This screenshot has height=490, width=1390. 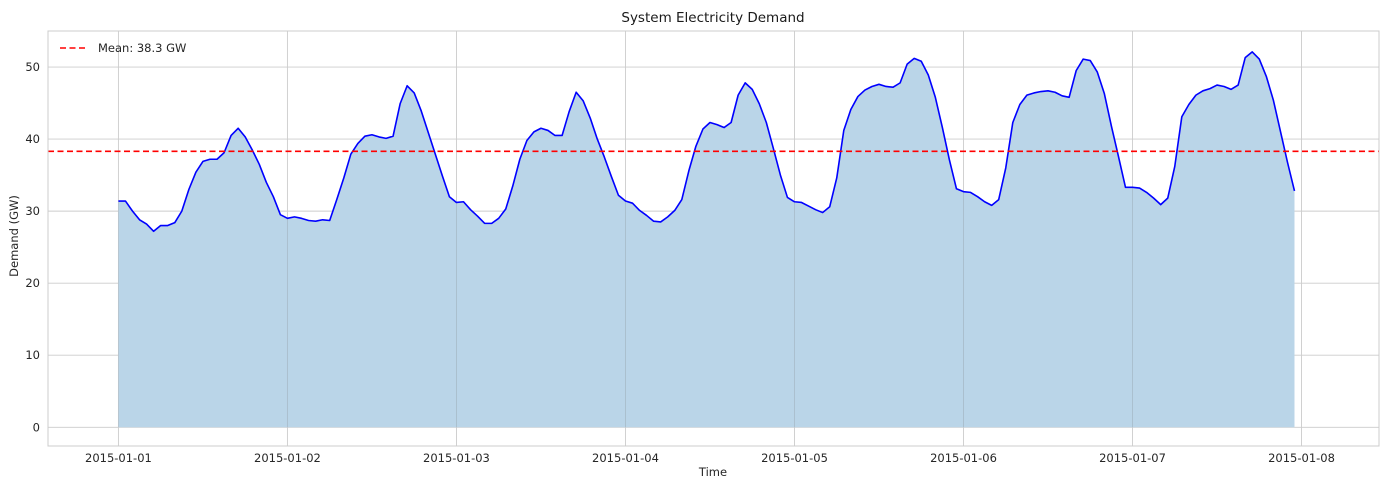 I want to click on y-tick-label: 20, so click(x=32, y=283).